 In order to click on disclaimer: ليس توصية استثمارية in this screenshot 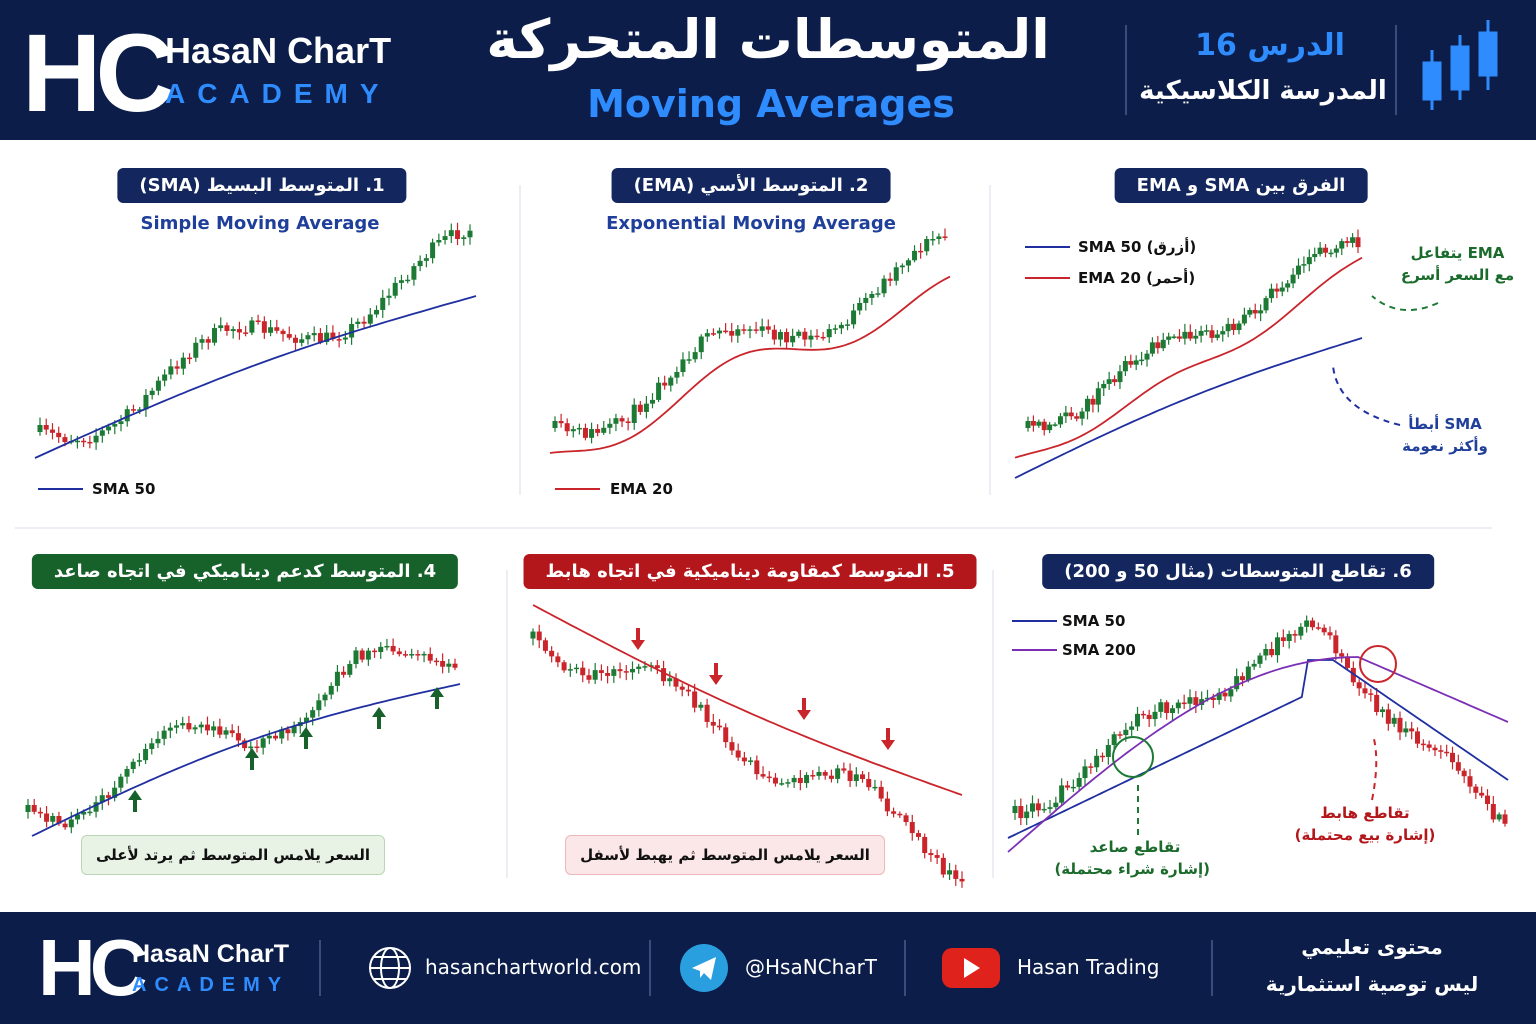, I will do `click(1372, 984)`.